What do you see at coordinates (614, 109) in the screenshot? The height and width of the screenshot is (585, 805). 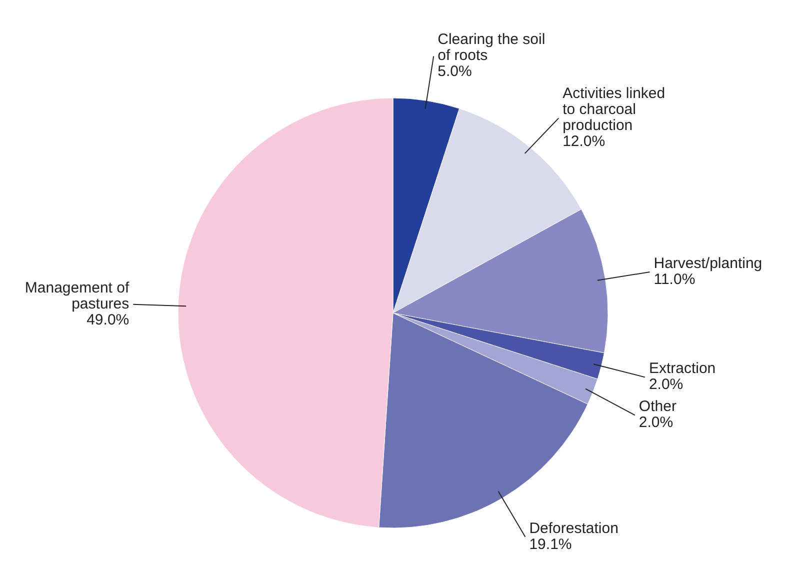 I see `slice-label: Activities linked to charcoal production` at bounding box center [614, 109].